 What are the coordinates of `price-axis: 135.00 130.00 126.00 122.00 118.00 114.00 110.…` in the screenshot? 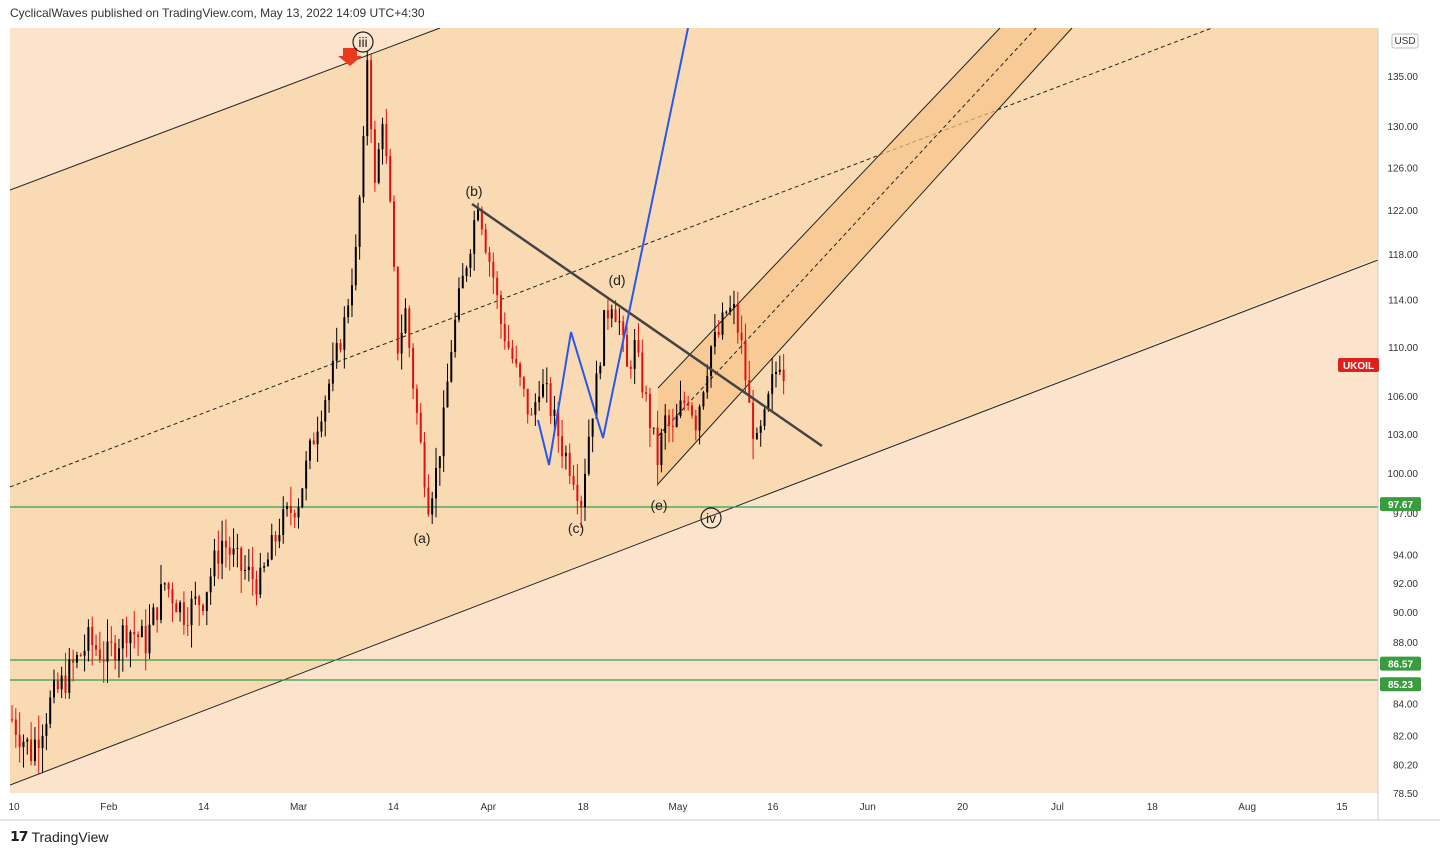 It's located at (1402, 436).